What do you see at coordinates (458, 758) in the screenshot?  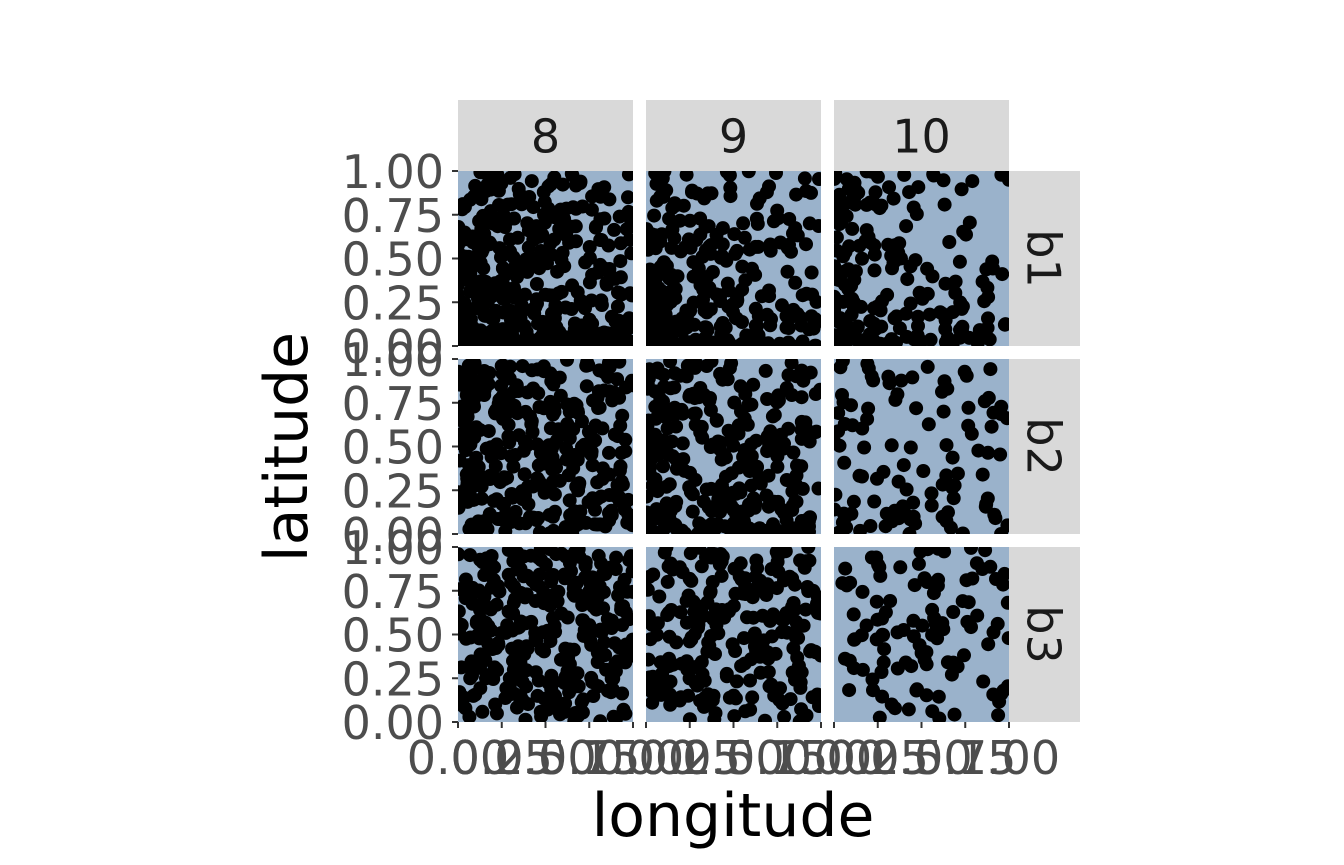 I see `x-tick-label: 0.00` at bounding box center [458, 758].